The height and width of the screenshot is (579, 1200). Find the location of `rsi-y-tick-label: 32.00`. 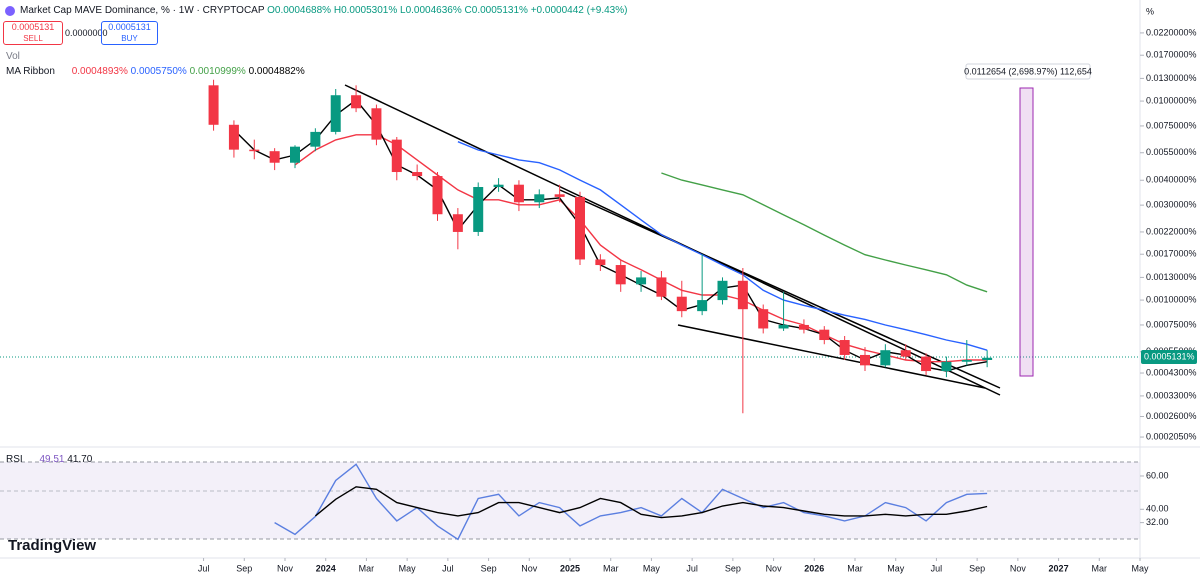

rsi-y-tick-label: 32.00 is located at coordinates (1157, 522).